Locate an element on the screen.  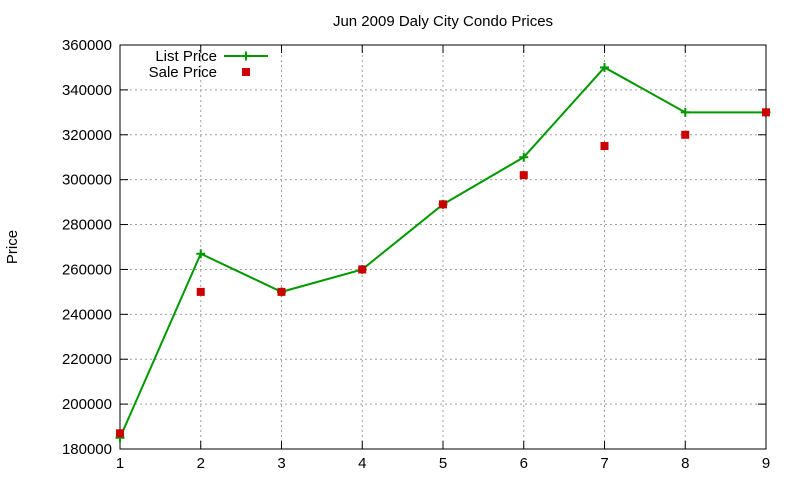
y-tick-label: 360000 is located at coordinates (87, 45).